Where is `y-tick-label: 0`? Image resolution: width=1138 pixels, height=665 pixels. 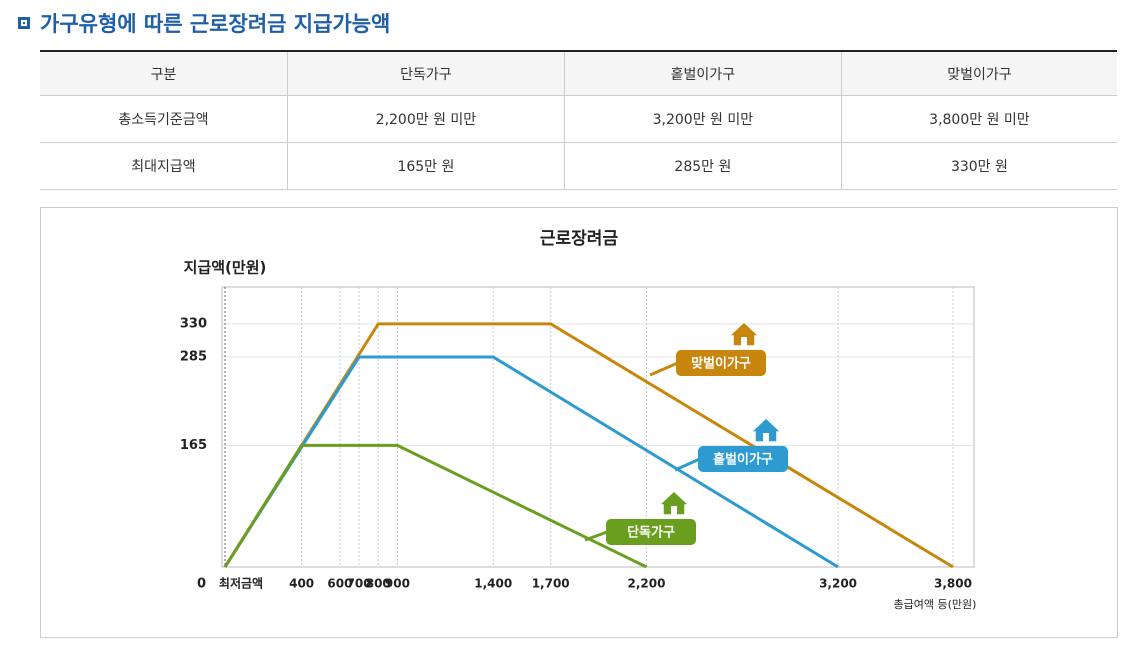
y-tick-label: 0 is located at coordinates (201, 584).